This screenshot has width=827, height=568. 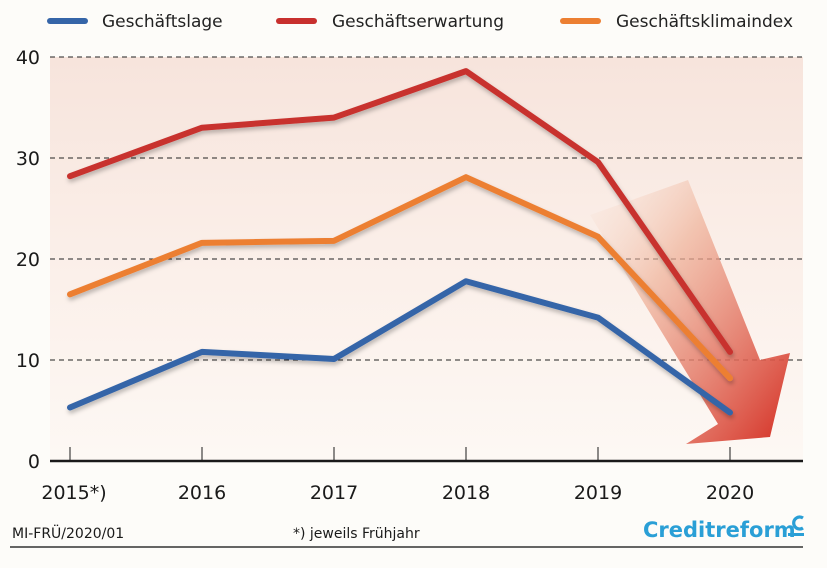 I want to click on footnote: *) jeweils Frühjahr, so click(x=356, y=534).